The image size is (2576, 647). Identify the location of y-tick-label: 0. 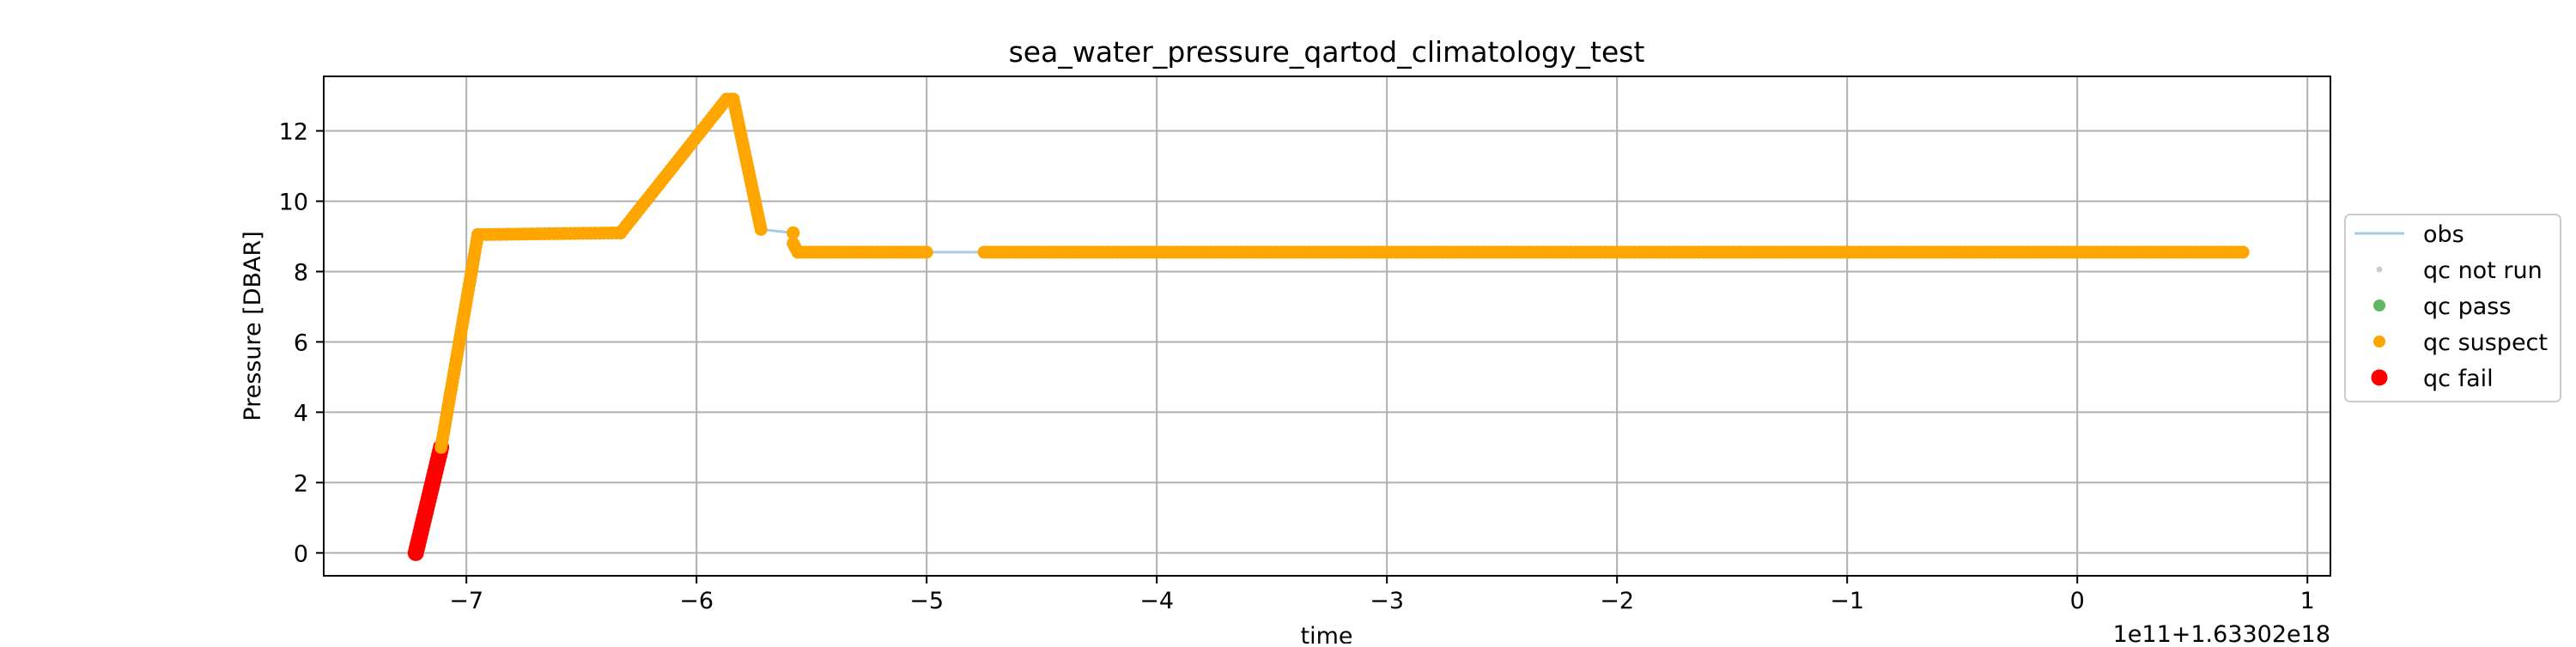
(301, 554).